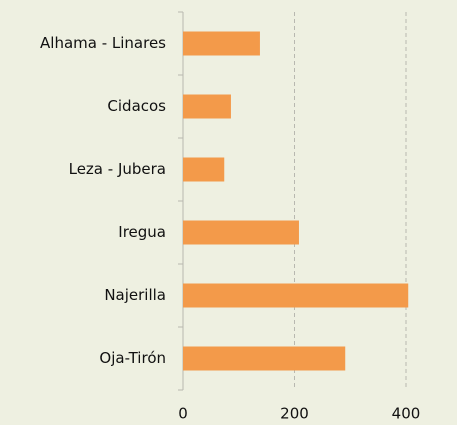  What do you see at coordinates (406, 414) in the screenshot?
I see `x-tick-label: 400` at bounding box center [406, 414].